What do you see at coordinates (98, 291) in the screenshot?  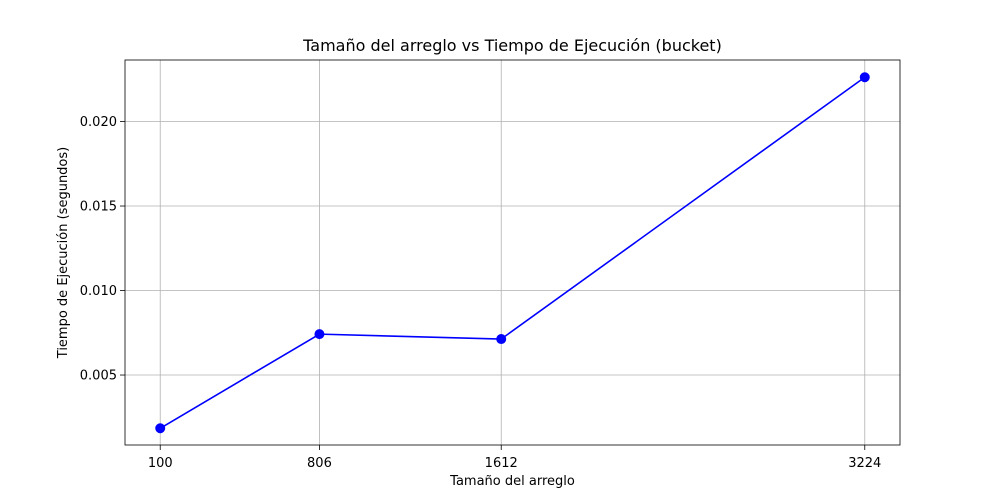 I see `y-tick-label: 0.010` at bounding box center [98, 291].